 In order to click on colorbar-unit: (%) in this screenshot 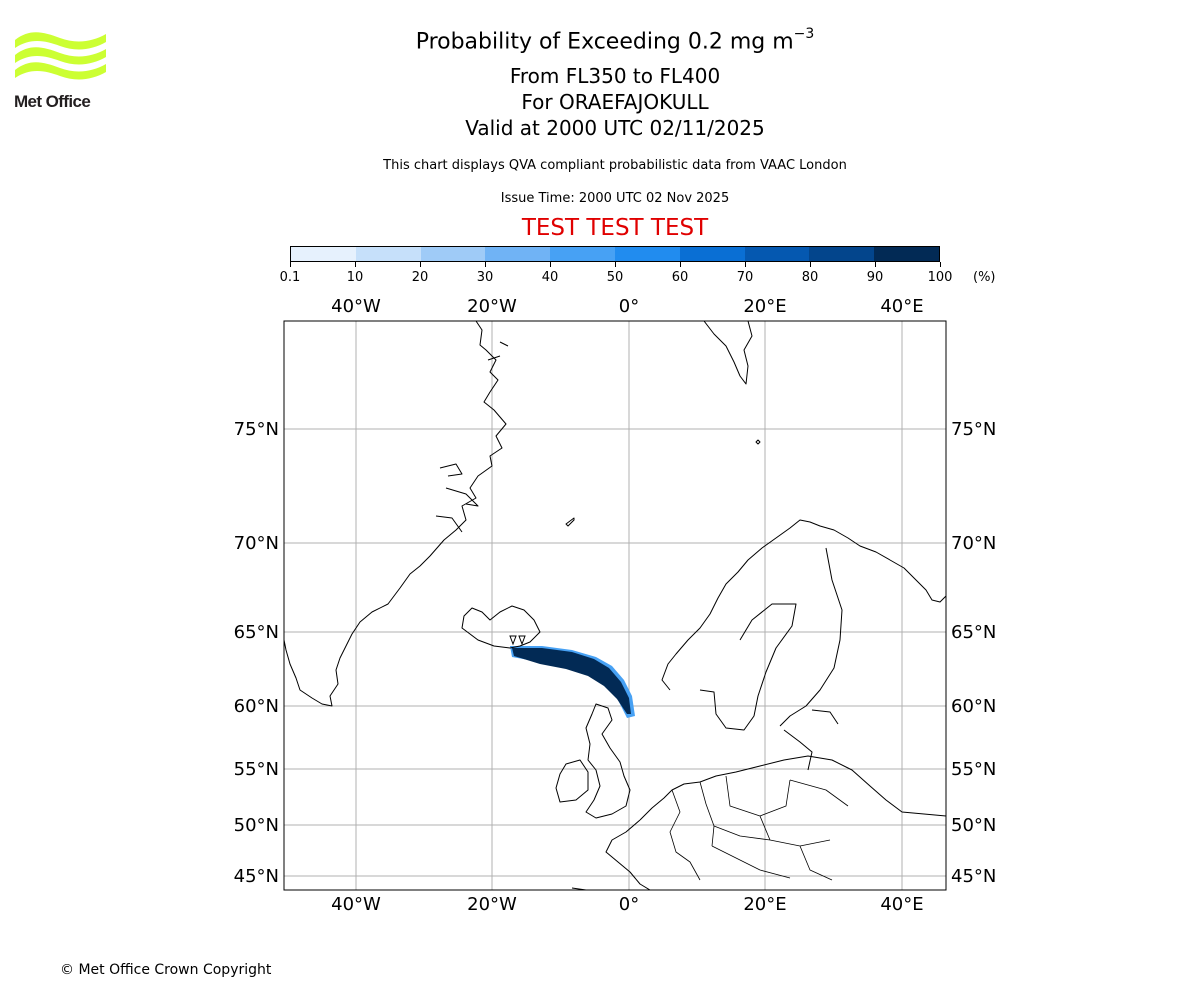, I will do `click(984, 277)`.